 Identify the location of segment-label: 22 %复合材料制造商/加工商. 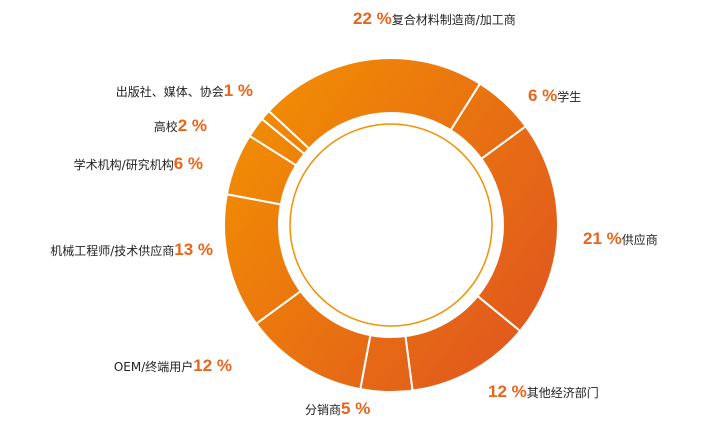
(434, 18).